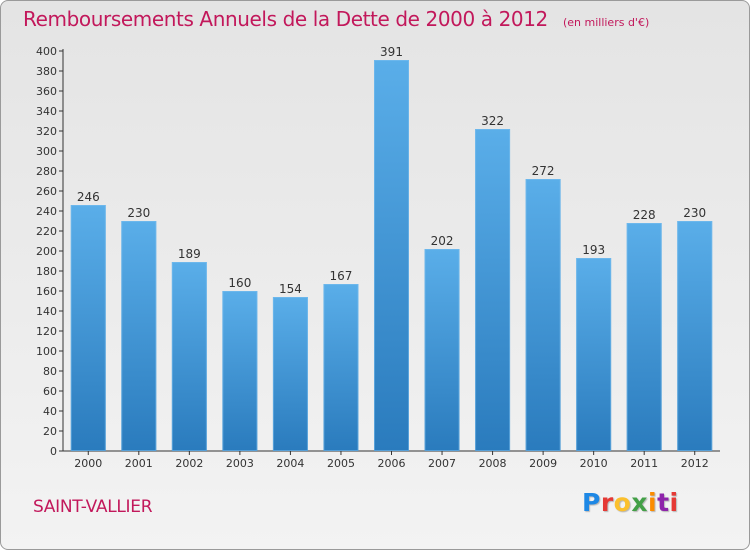 The image size is (750, 550). What do you see at coordinates (93, 507) in the screenshot?
I see `place-name: SAINT-VALLIER` at bounding box center [93, 507].